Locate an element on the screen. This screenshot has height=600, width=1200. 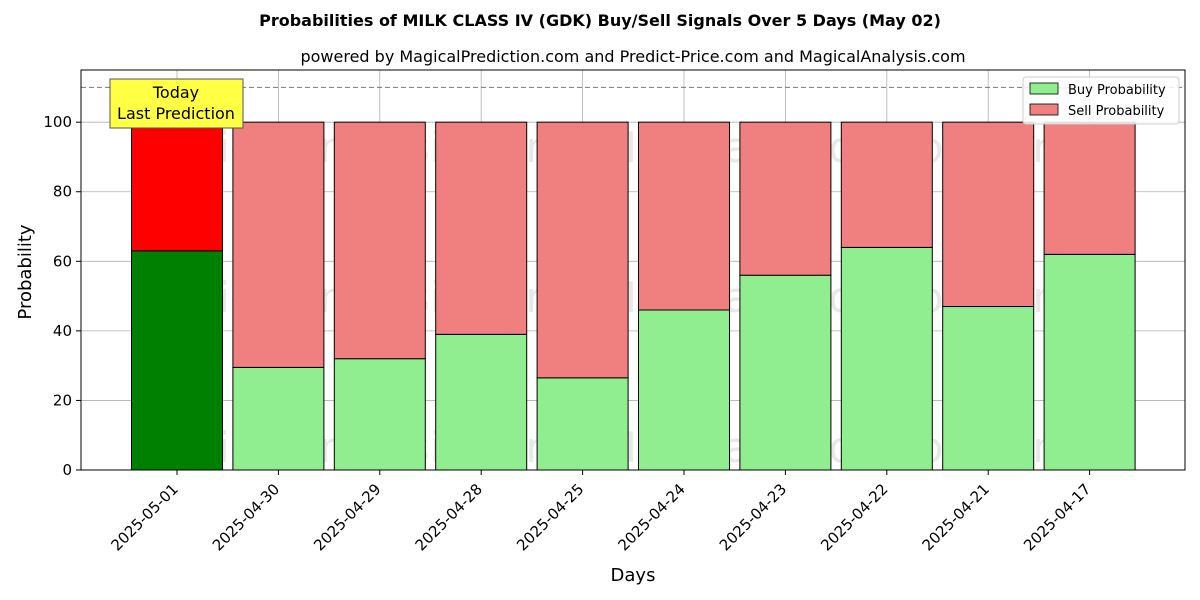
legend-box is located at coordinates (1101, 100).